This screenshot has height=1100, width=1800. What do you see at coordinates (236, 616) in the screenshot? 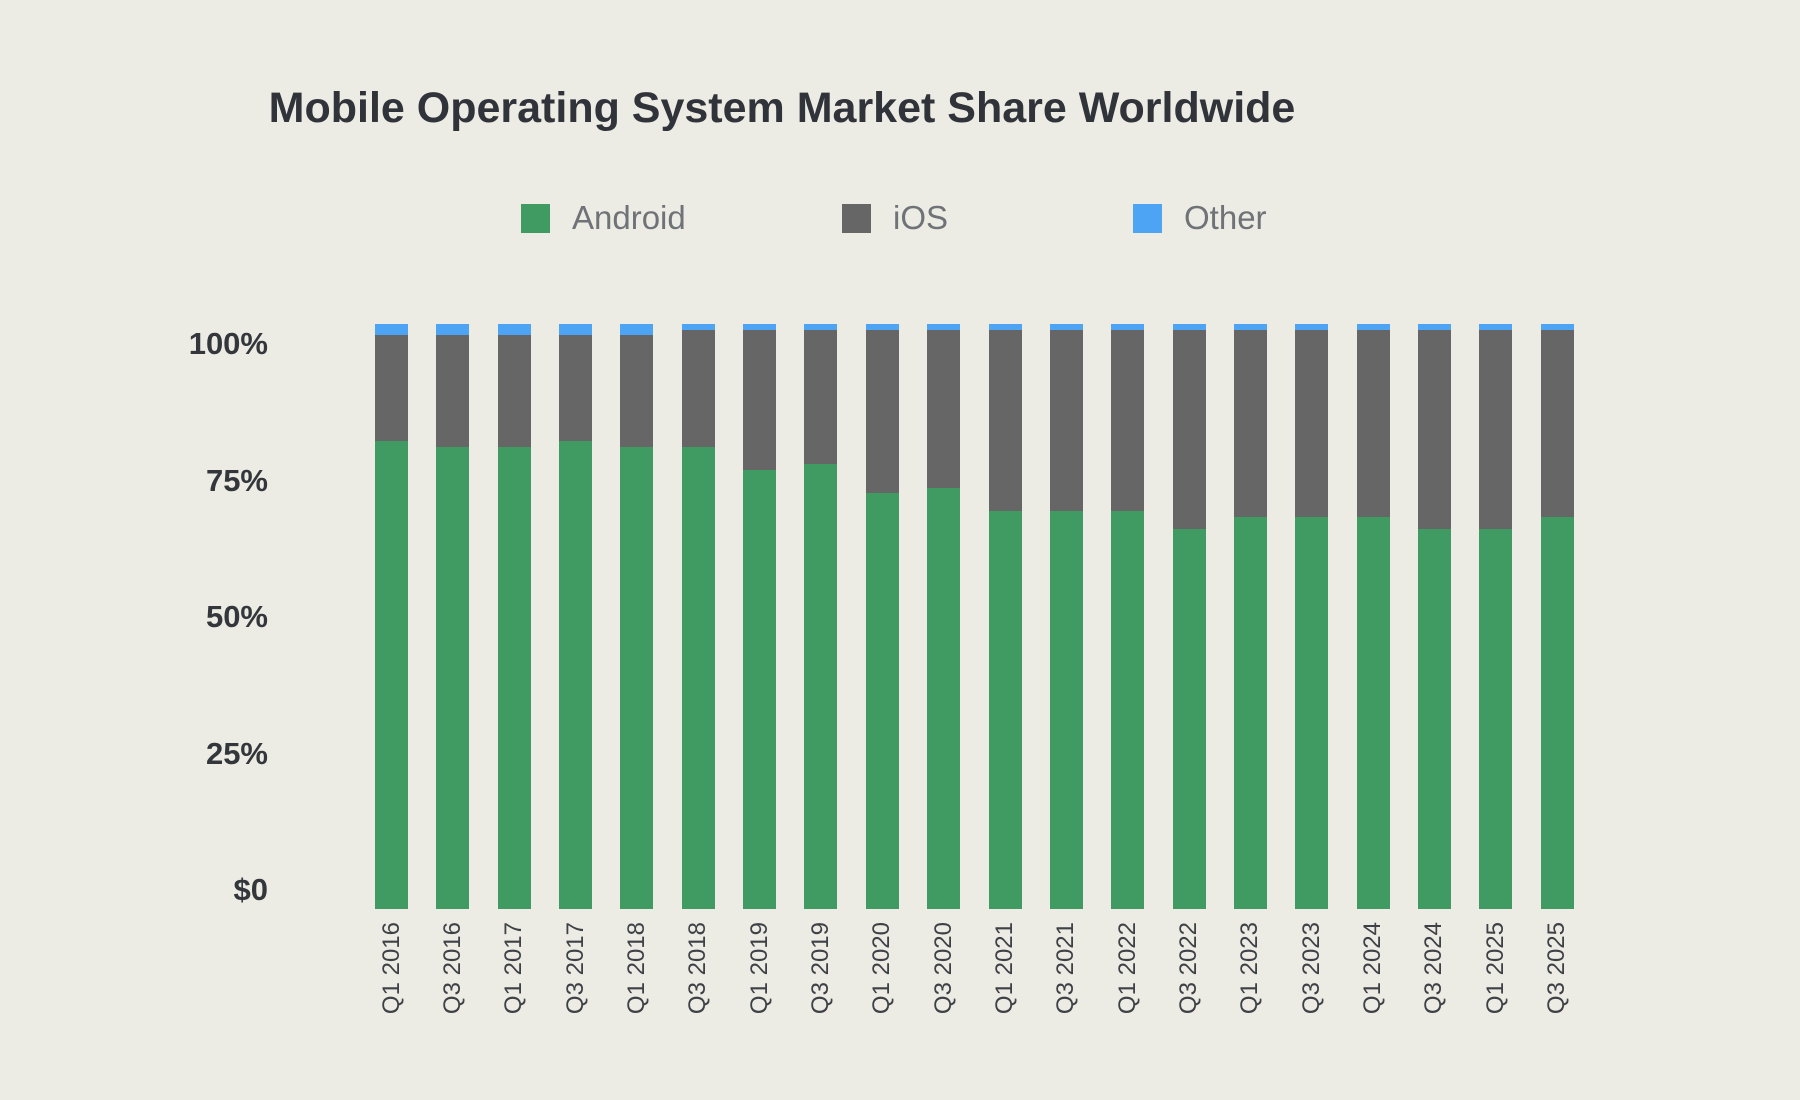
I see `y-axis-tick-label: 50%` at bounding box center [236, 616].